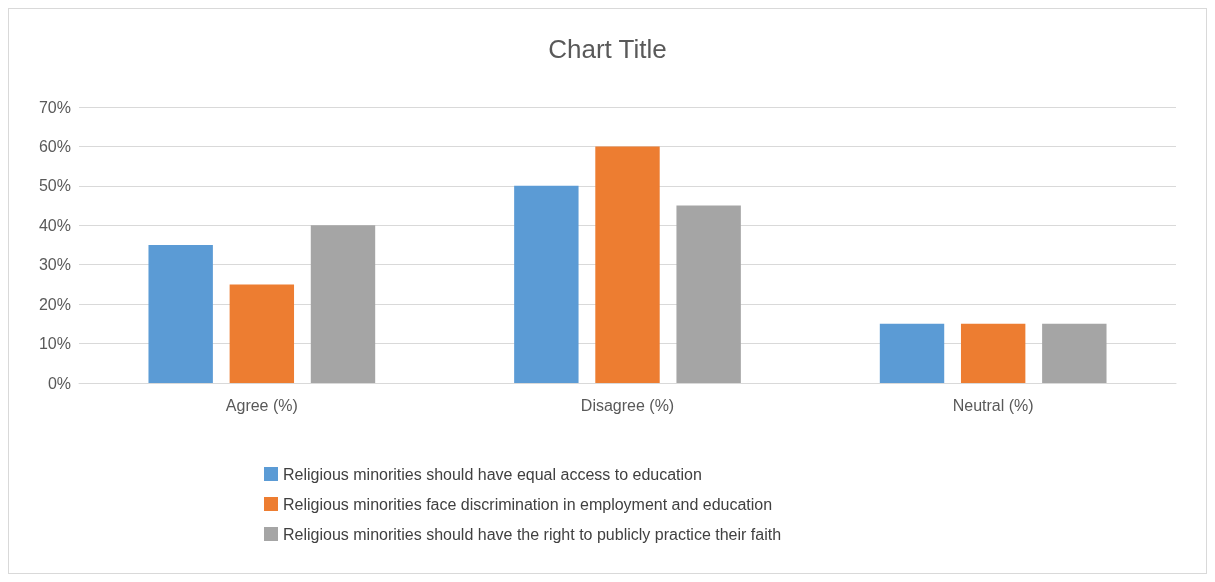 The height and width of the screenshot is (582, 1215). Describe the element at coordinates (627, 405) in the screenshot. I see `x-tick-label: Disagree (%)` at that location.